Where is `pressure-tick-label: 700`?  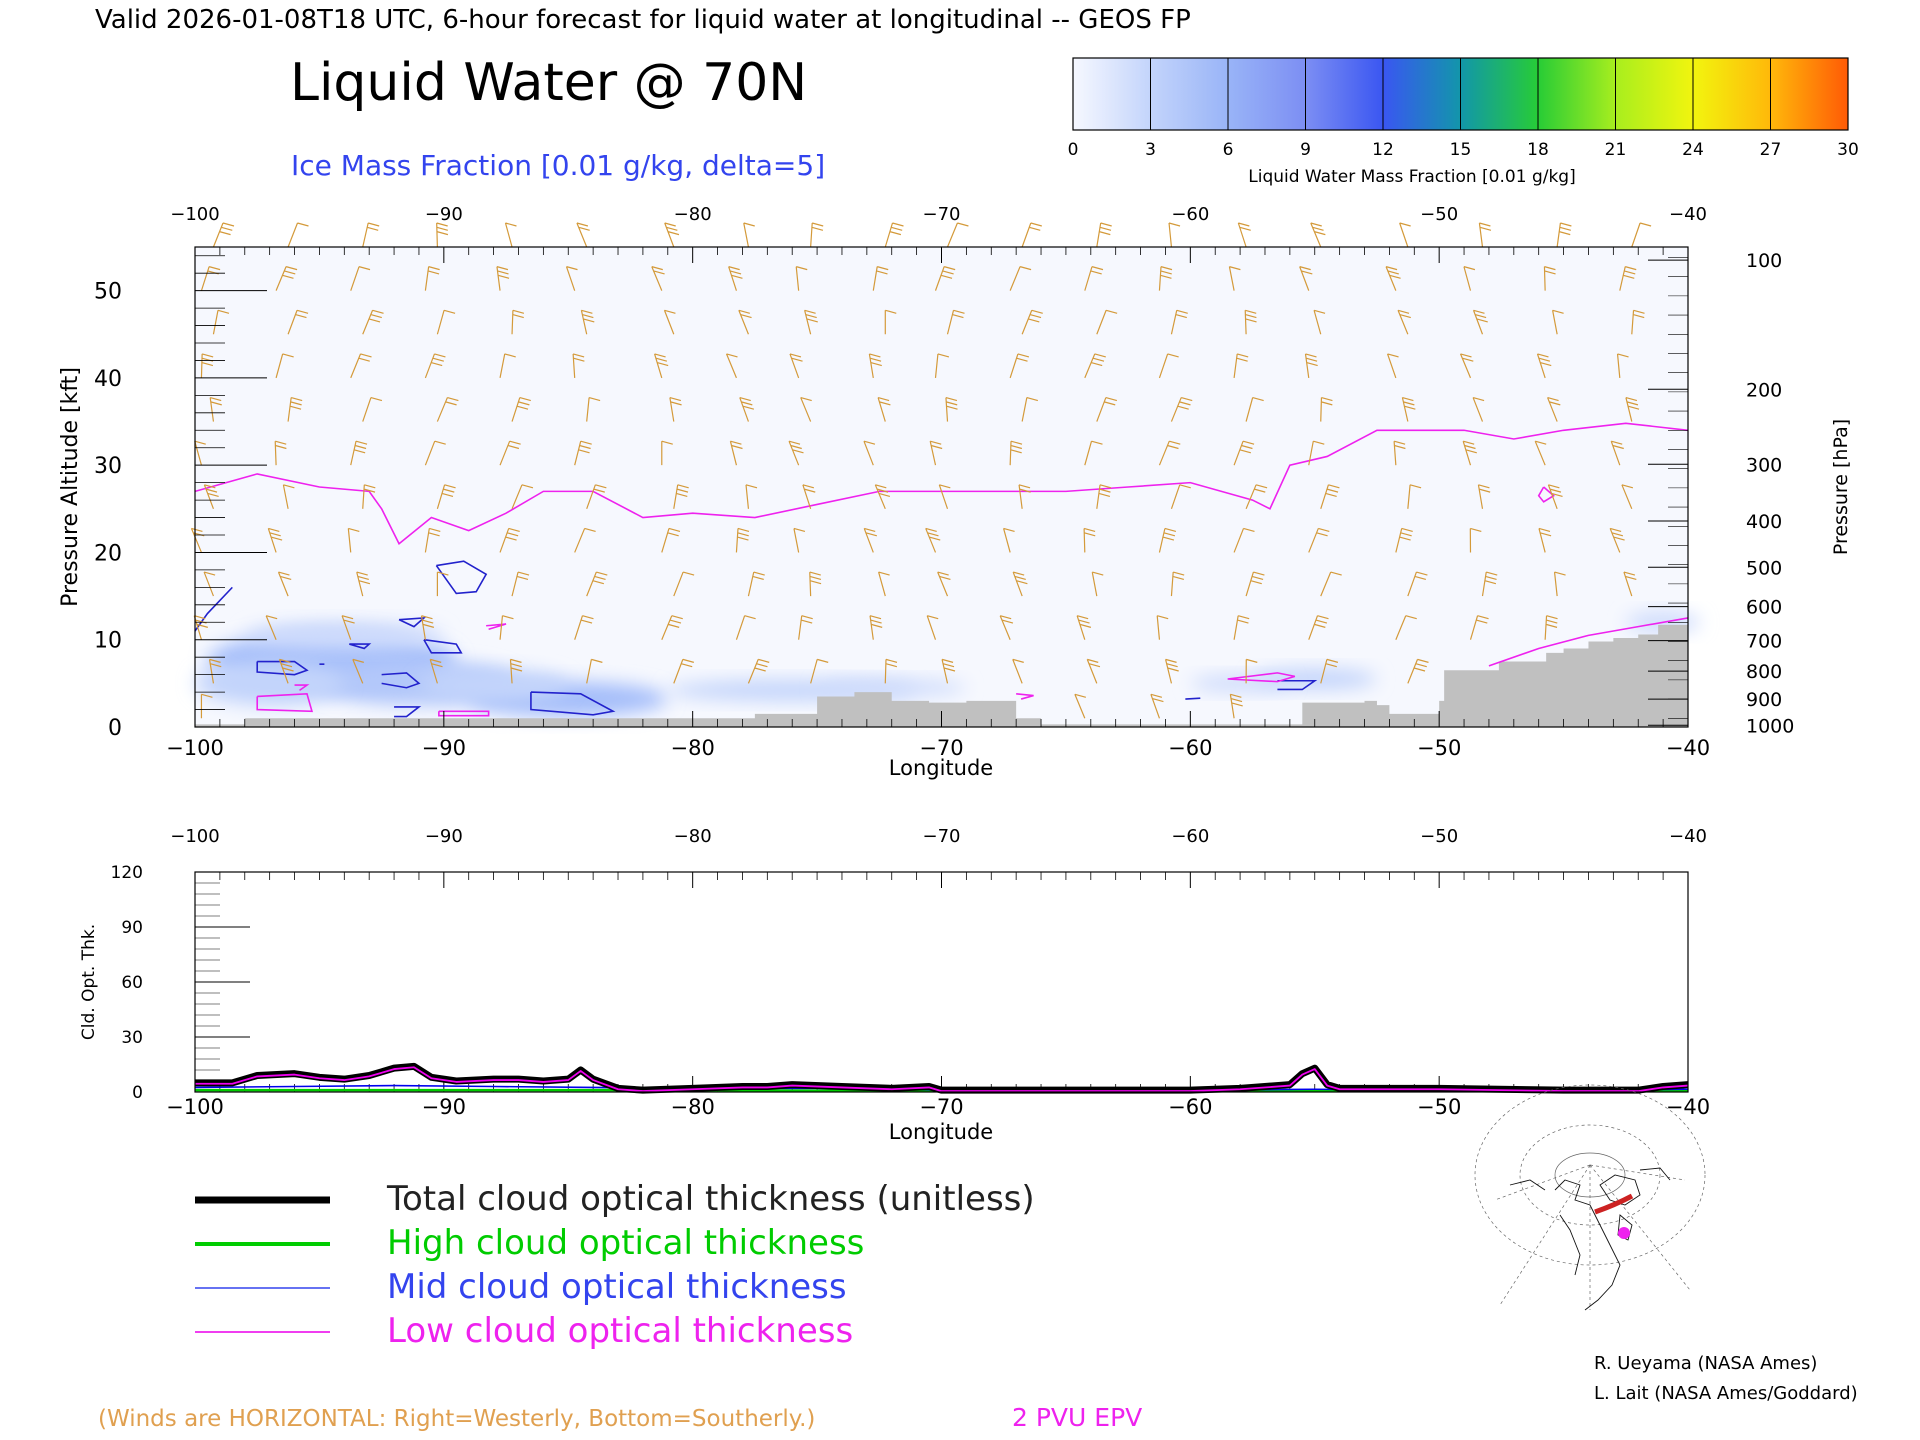 pressure-tick-label: 700 is located at coordinates (1764, 642).